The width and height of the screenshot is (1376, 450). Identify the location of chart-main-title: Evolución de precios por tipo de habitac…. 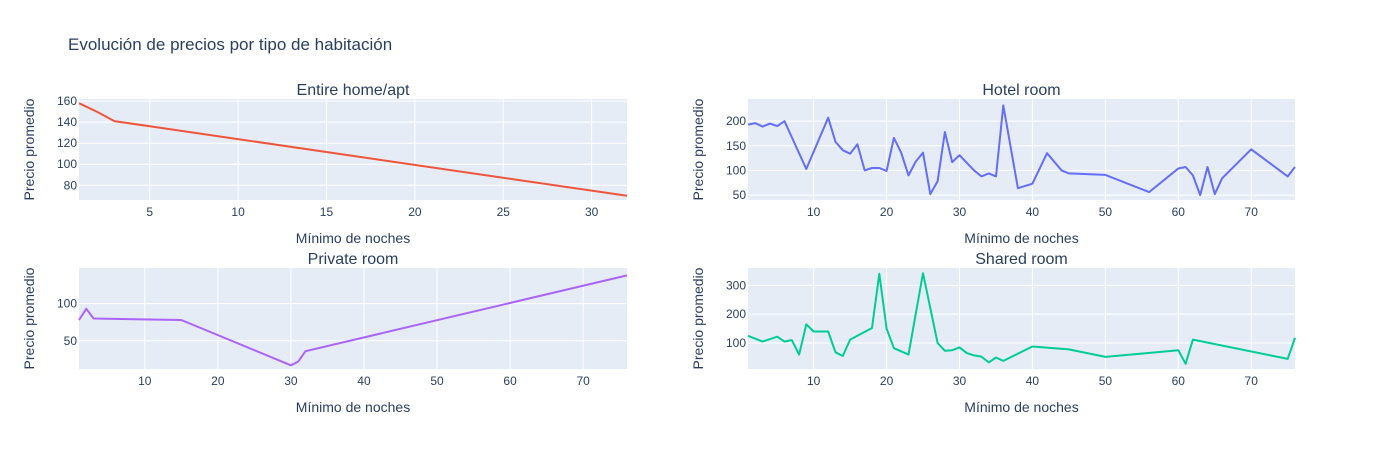
(230, 44).